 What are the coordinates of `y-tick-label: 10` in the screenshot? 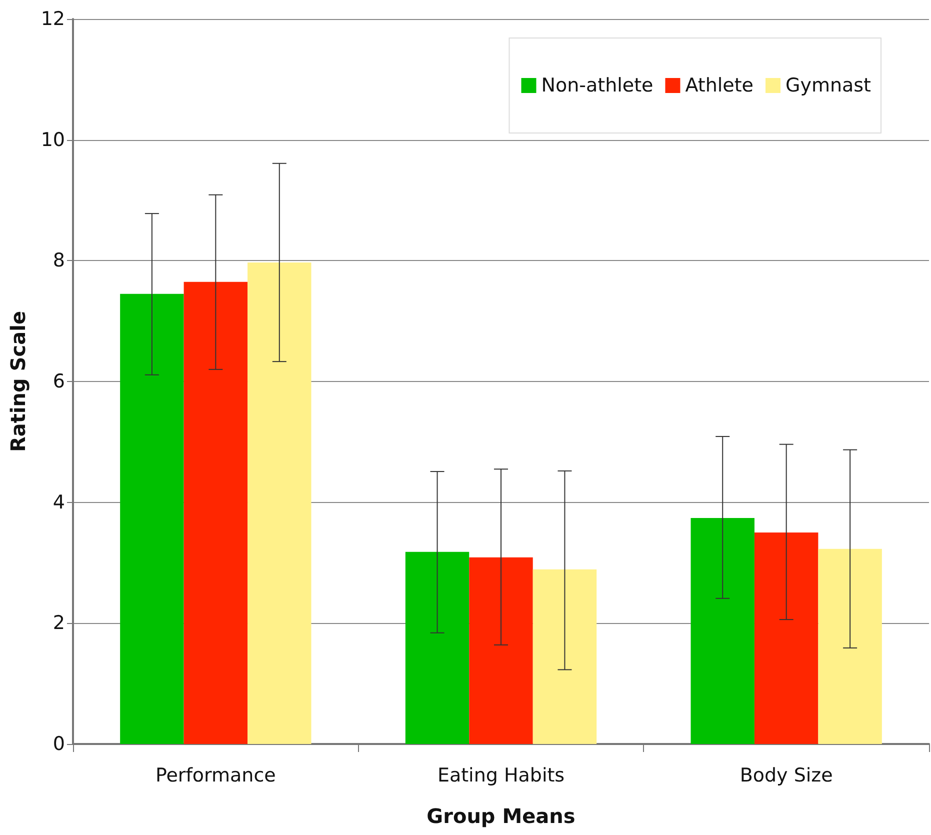 It's located at (52, 139).